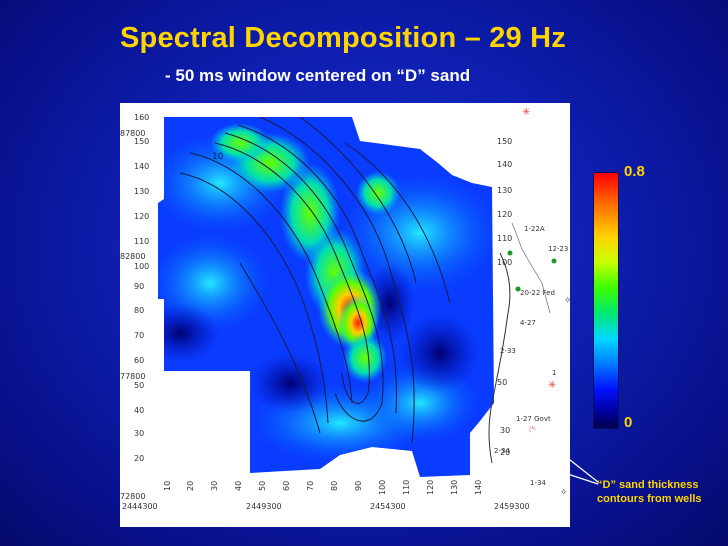 Image resolution: width=728 pixels, height=546 pixels. Describe the element at coordinates (406, 487) in the screenshot. I see `bottom-axis-label: 110` at that location.